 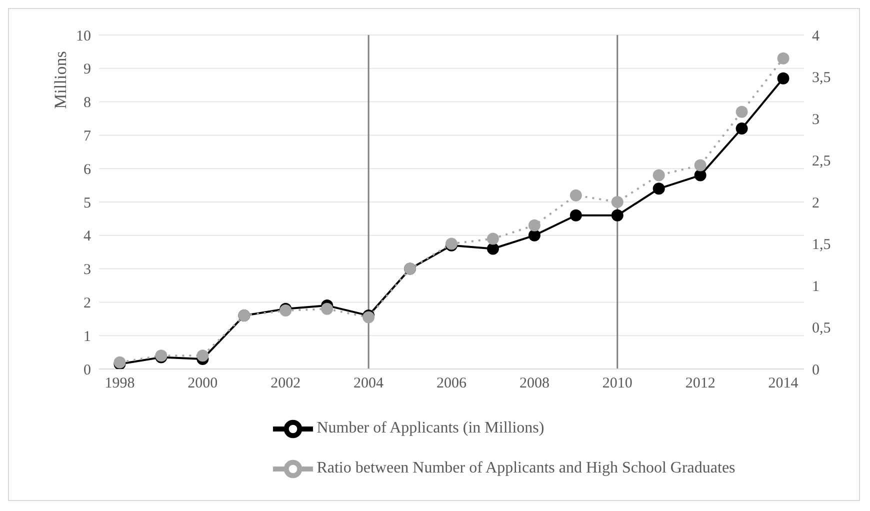 I want to click on x-tick-label: 1998, so click(x=119, y=384).